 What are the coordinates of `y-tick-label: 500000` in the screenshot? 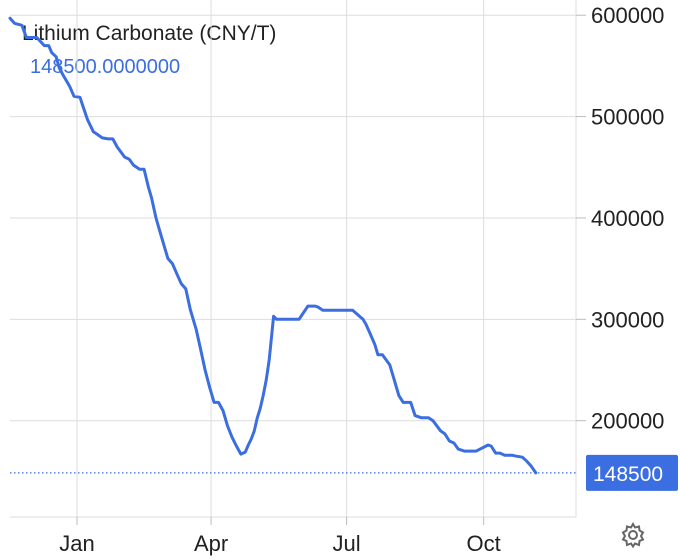 It's located at (627, 117).